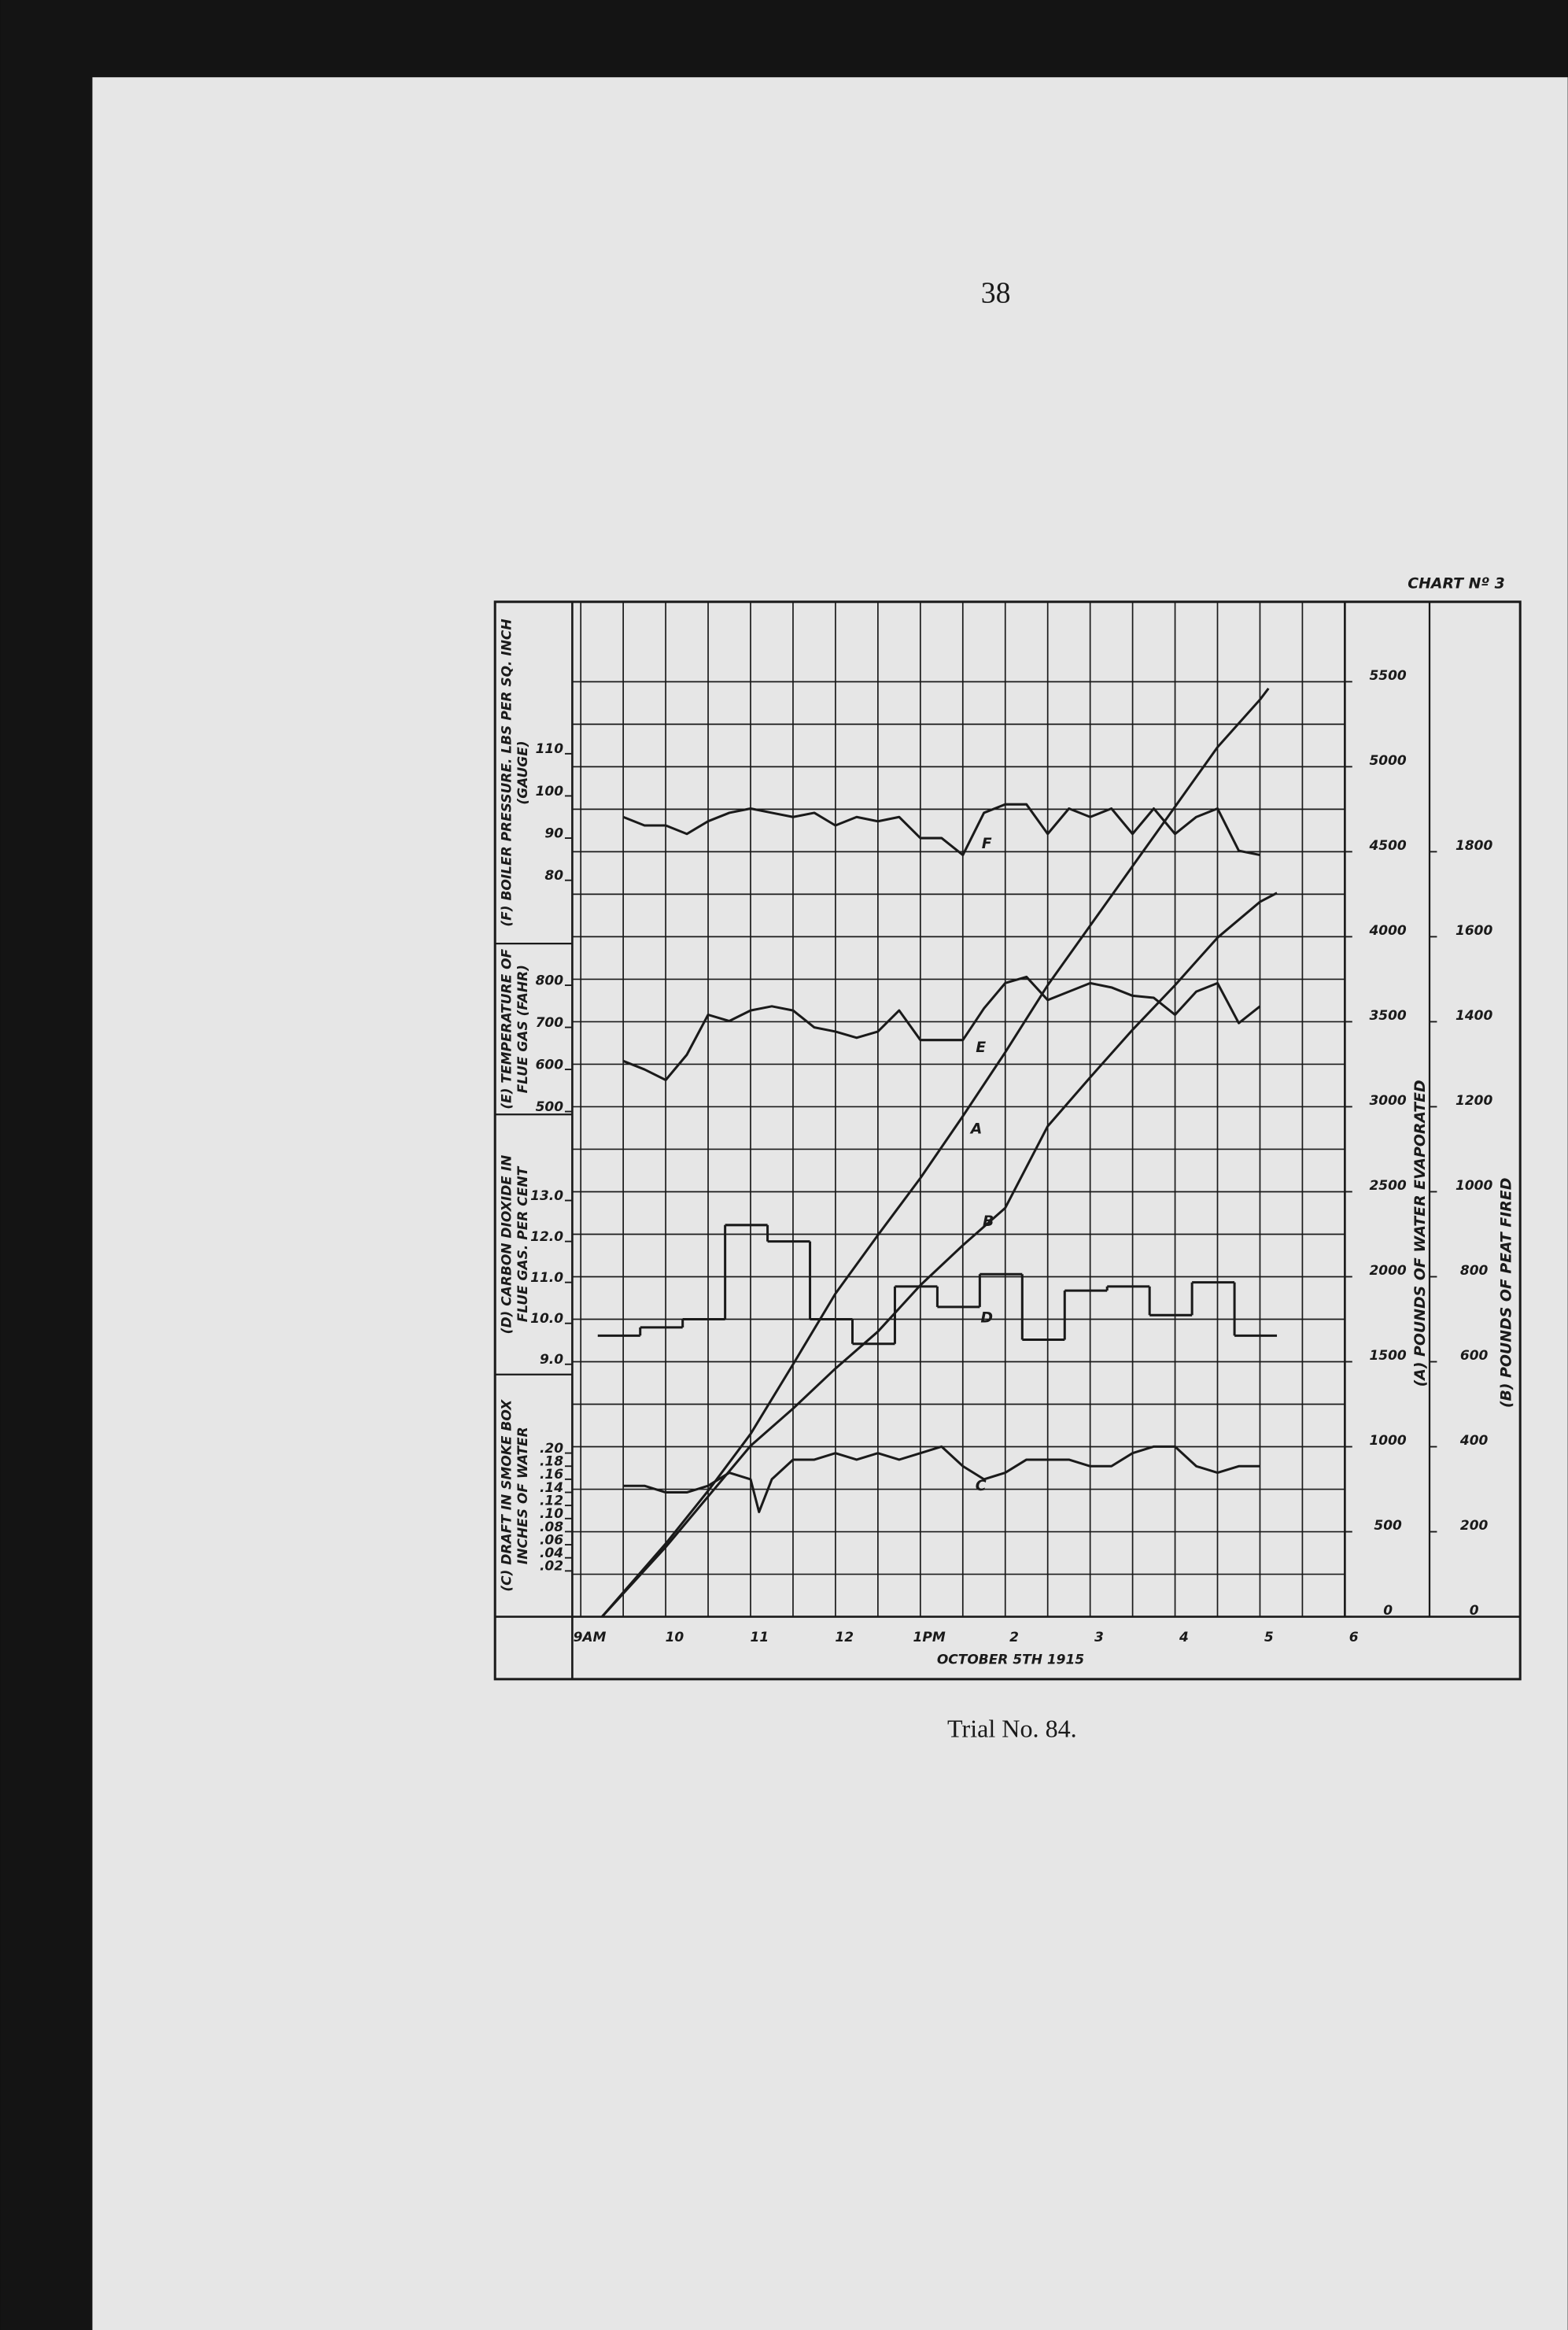  What do you see at coordinates (1507, 1293) in the screenshot?
I see `y-axis-label: (B) POUNDS OF PEAT FIRED` at bounding box center [1507, 1293].